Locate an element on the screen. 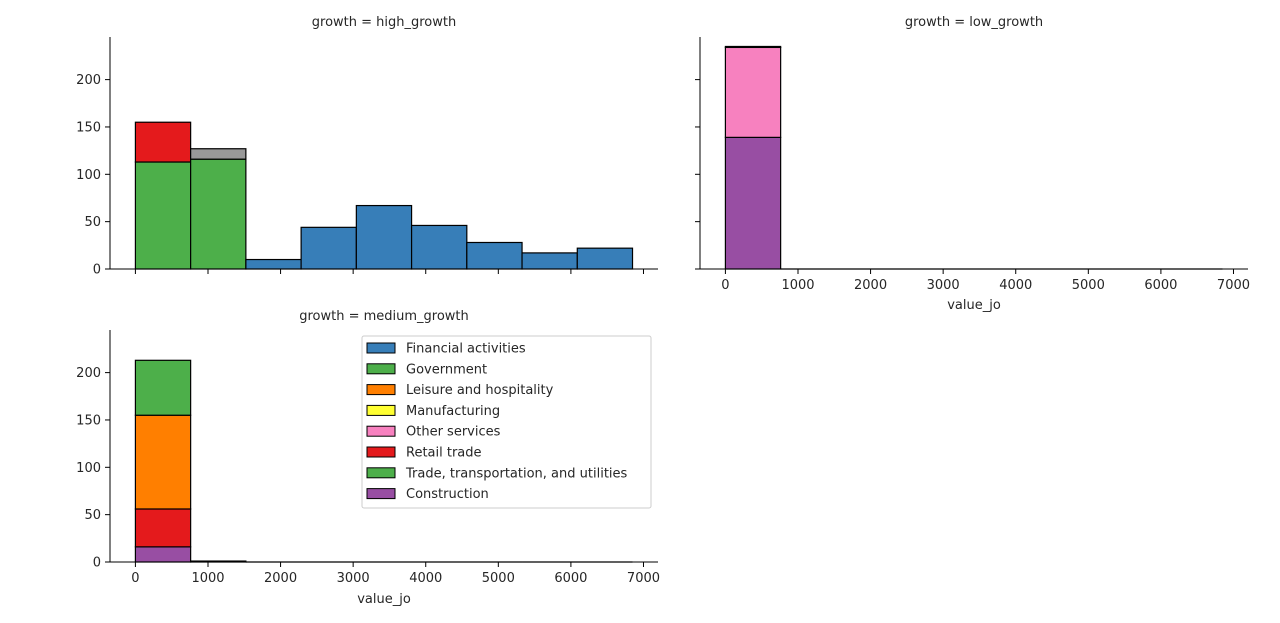 This screenshot has height=623, width=1280. legend-label-leisure-and-hospitality: Leisure and hospitality is located at coordinates (480, 390).